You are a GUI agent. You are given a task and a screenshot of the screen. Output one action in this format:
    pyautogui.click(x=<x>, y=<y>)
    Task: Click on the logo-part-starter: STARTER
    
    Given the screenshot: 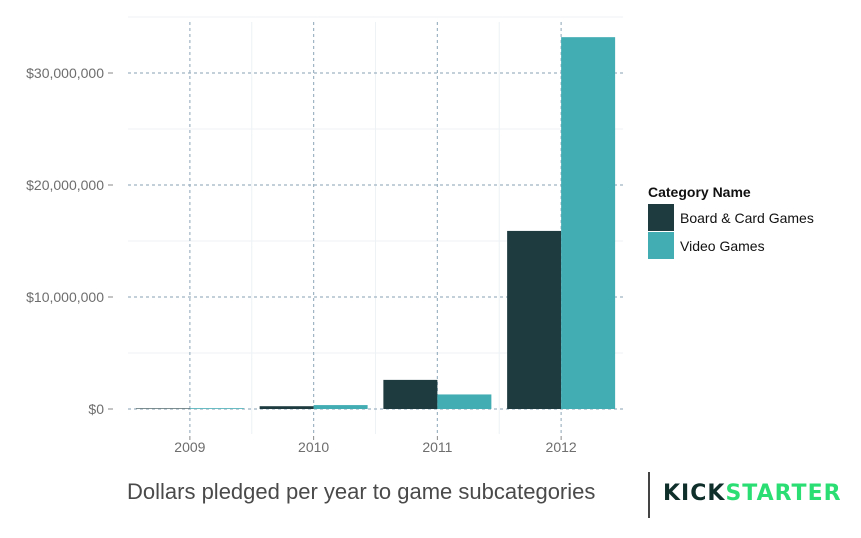 What is the action you would take?
    pyautogui.click(x=783, y=493)
    